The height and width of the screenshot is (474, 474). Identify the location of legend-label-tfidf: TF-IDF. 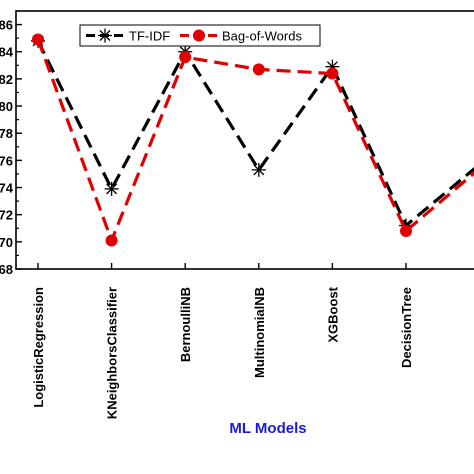
(149, 36).